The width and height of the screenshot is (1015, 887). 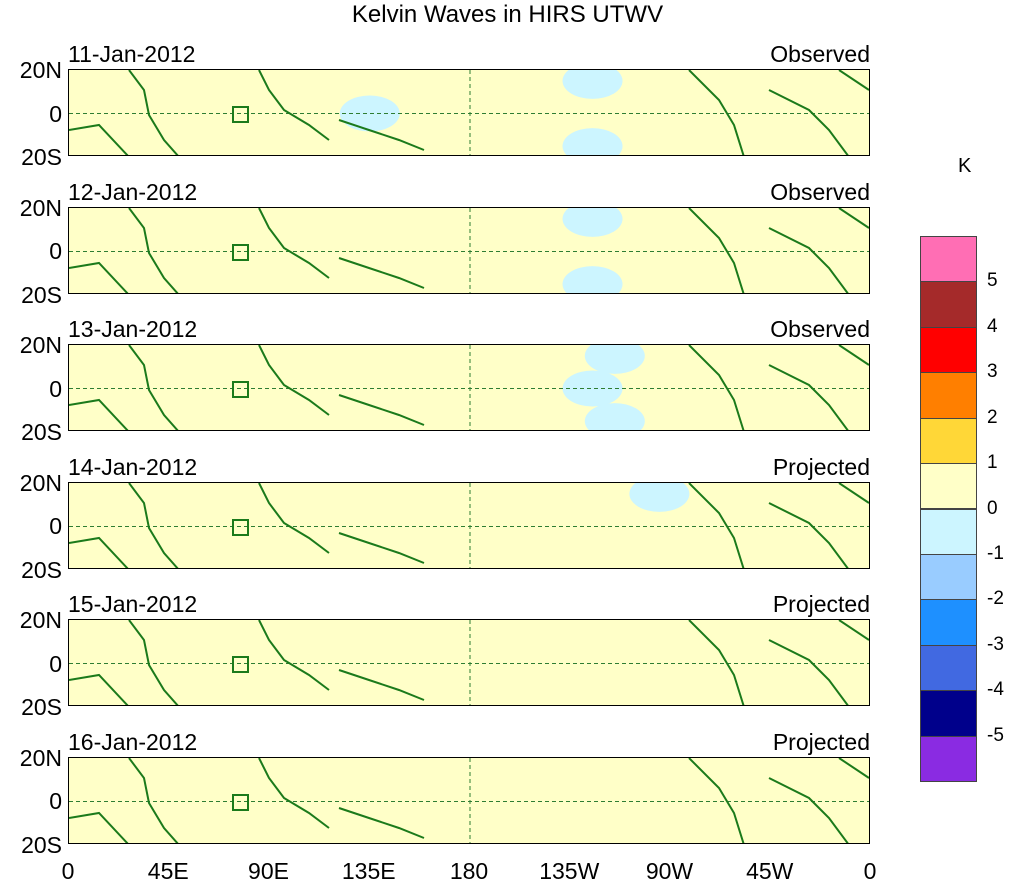 What do you see at coordinates (770, 871) in the screenshot?
I see `lon-tick-label: 45W` at bounding box center [770, 871].